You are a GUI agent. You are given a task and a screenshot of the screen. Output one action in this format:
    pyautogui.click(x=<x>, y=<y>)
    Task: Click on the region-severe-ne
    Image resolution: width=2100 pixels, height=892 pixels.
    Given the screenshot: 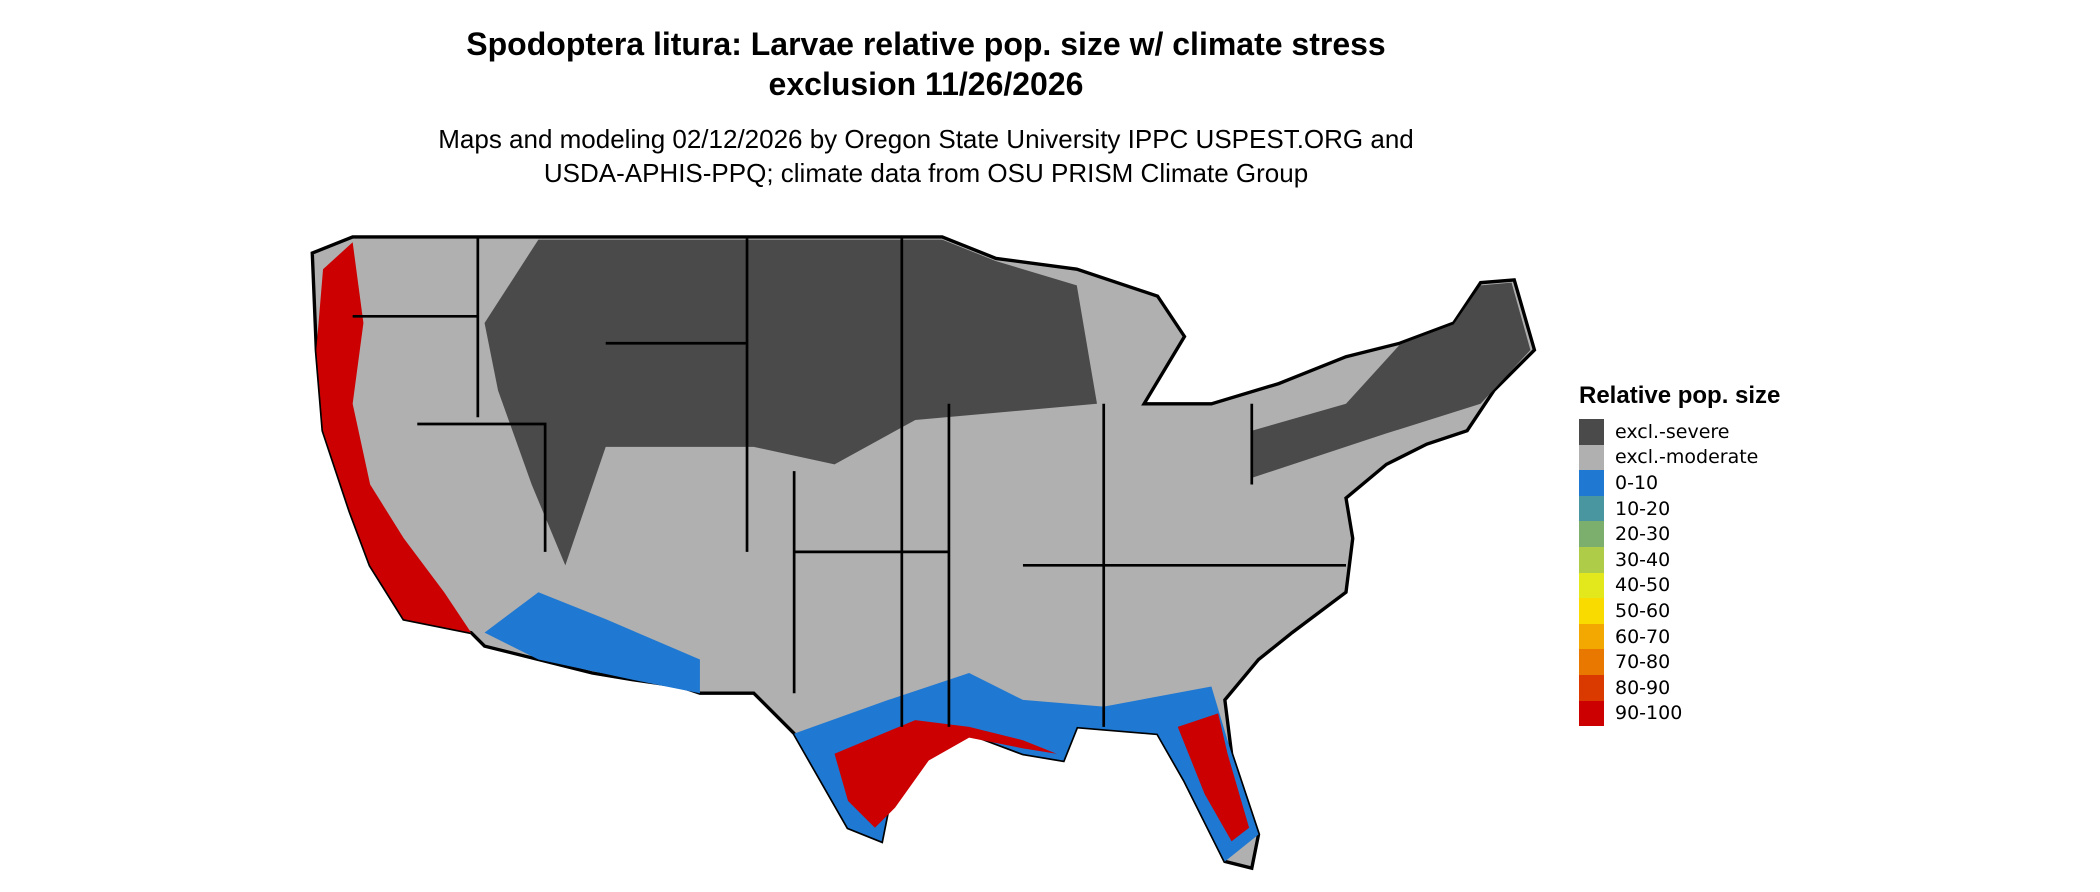 What is the action you would take?
    pyautogui.click(x=1391, y=380)
    